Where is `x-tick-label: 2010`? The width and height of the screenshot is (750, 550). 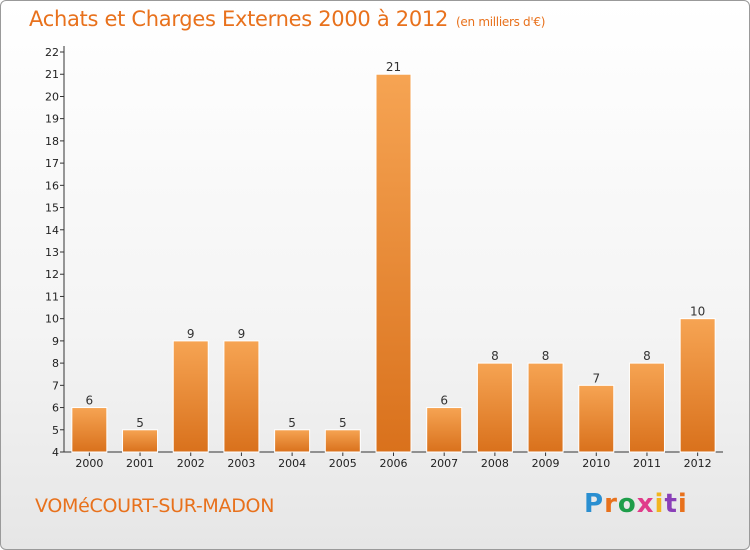 x-tick-label: 2010 is located at coordinates (596, 463).